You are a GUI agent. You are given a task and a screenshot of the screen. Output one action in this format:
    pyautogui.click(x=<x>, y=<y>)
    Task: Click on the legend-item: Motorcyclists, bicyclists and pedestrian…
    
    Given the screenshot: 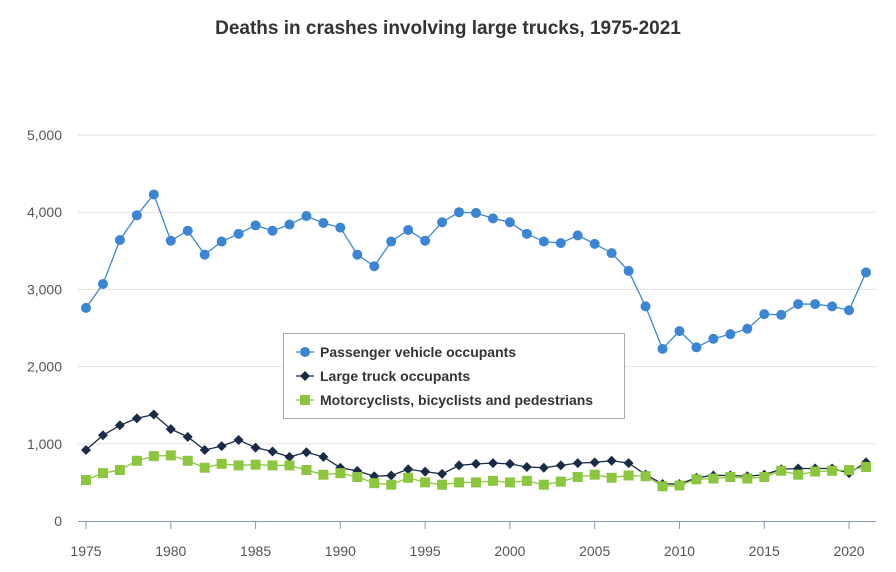 What is the action you would take?
    pyautogui.click(x=444, y=400)
    